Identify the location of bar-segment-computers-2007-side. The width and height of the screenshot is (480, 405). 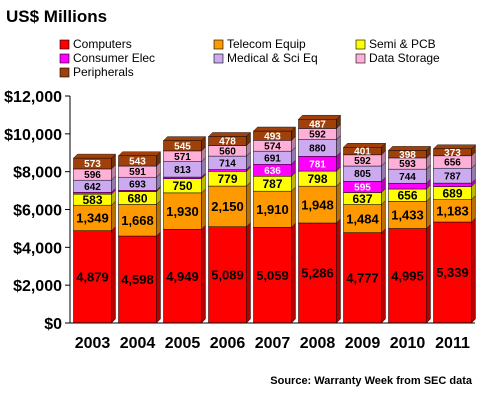
(293, 273).